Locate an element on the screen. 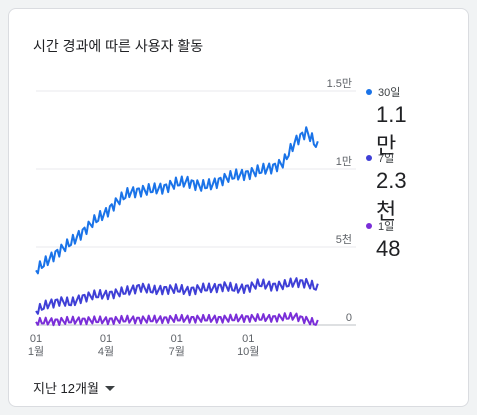 The width and height of the screenshot is (477, 415). legend-label: 1일 is located at coordinates (383, 226).